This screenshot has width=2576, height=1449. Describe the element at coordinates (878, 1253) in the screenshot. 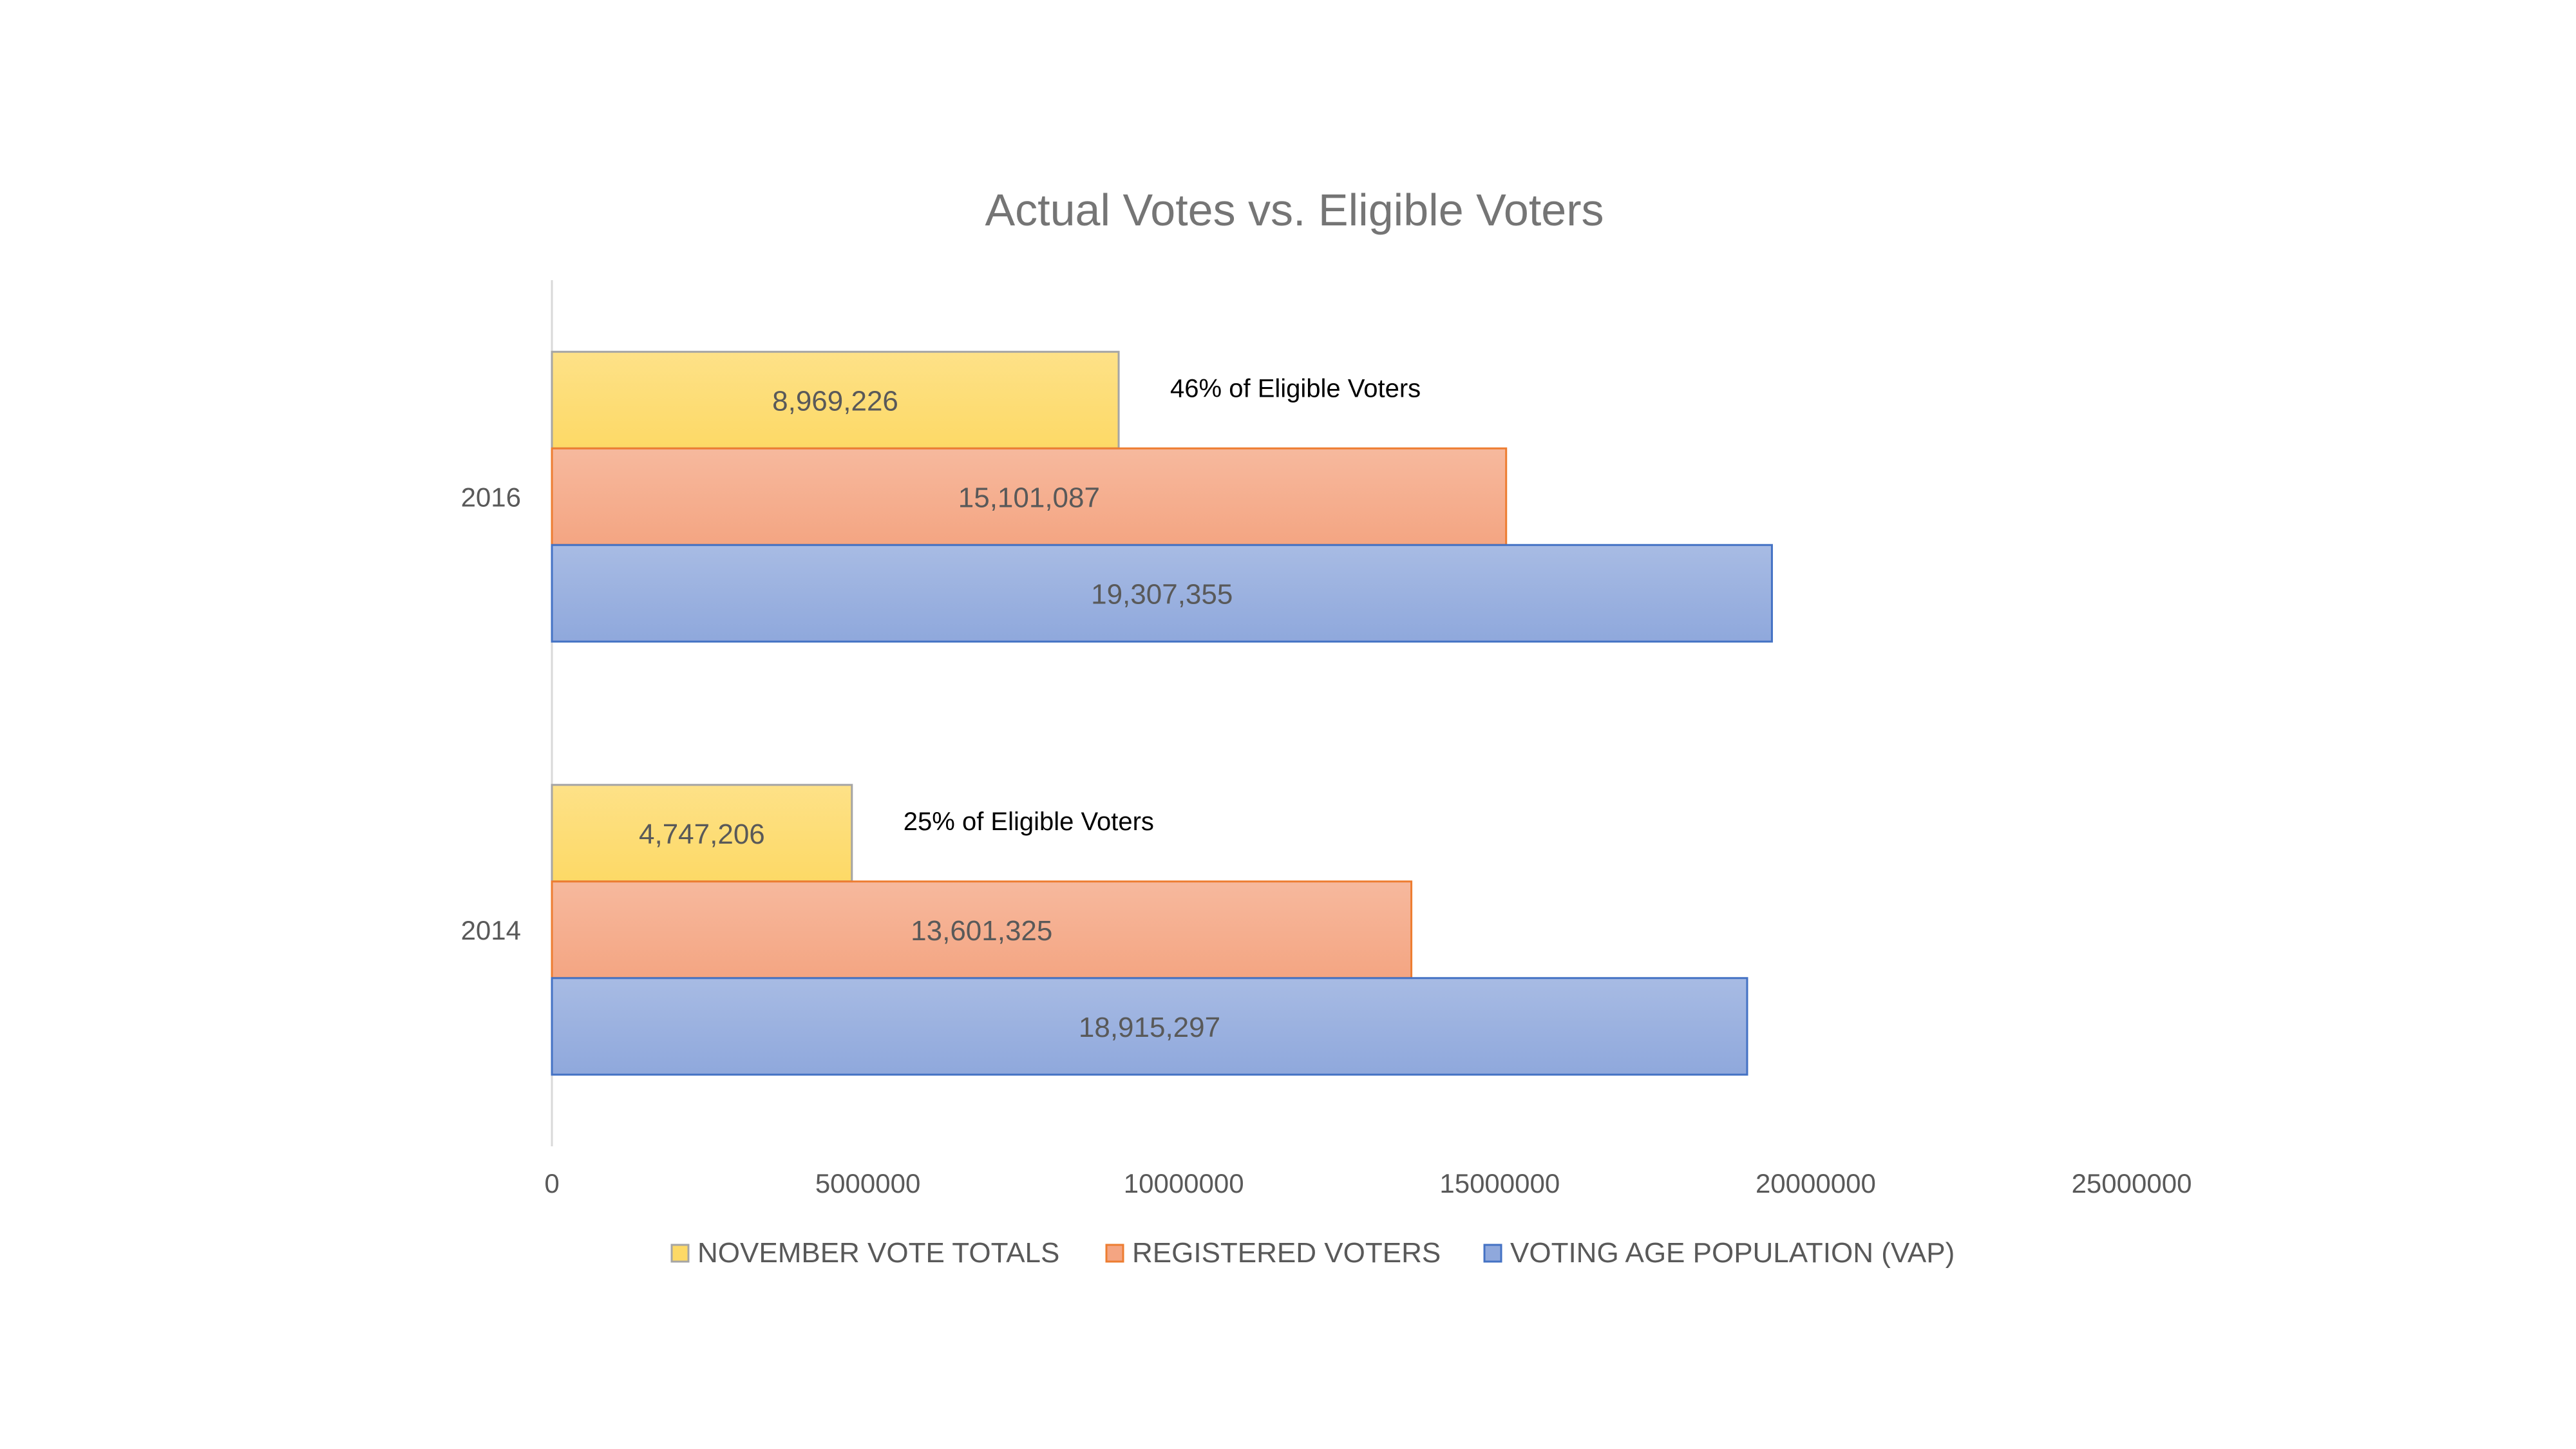

I see `legend-label-0: NOVEMBER VOTE TOTALS` at that location.